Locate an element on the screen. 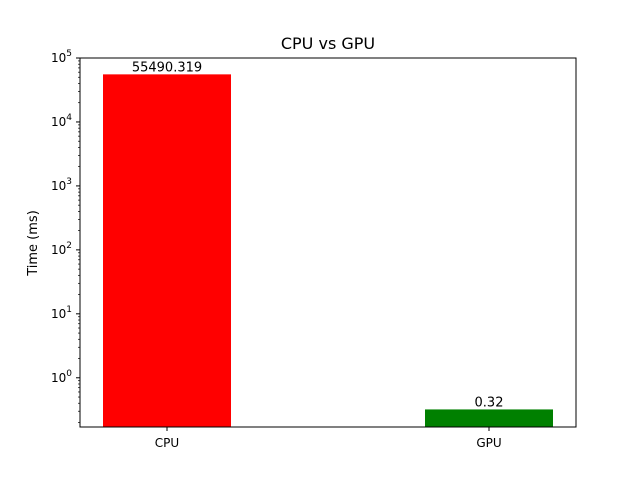 This screenshot has width=640, height=480. data-label-gpu: 0.32 is located at coordinates (489, 402).